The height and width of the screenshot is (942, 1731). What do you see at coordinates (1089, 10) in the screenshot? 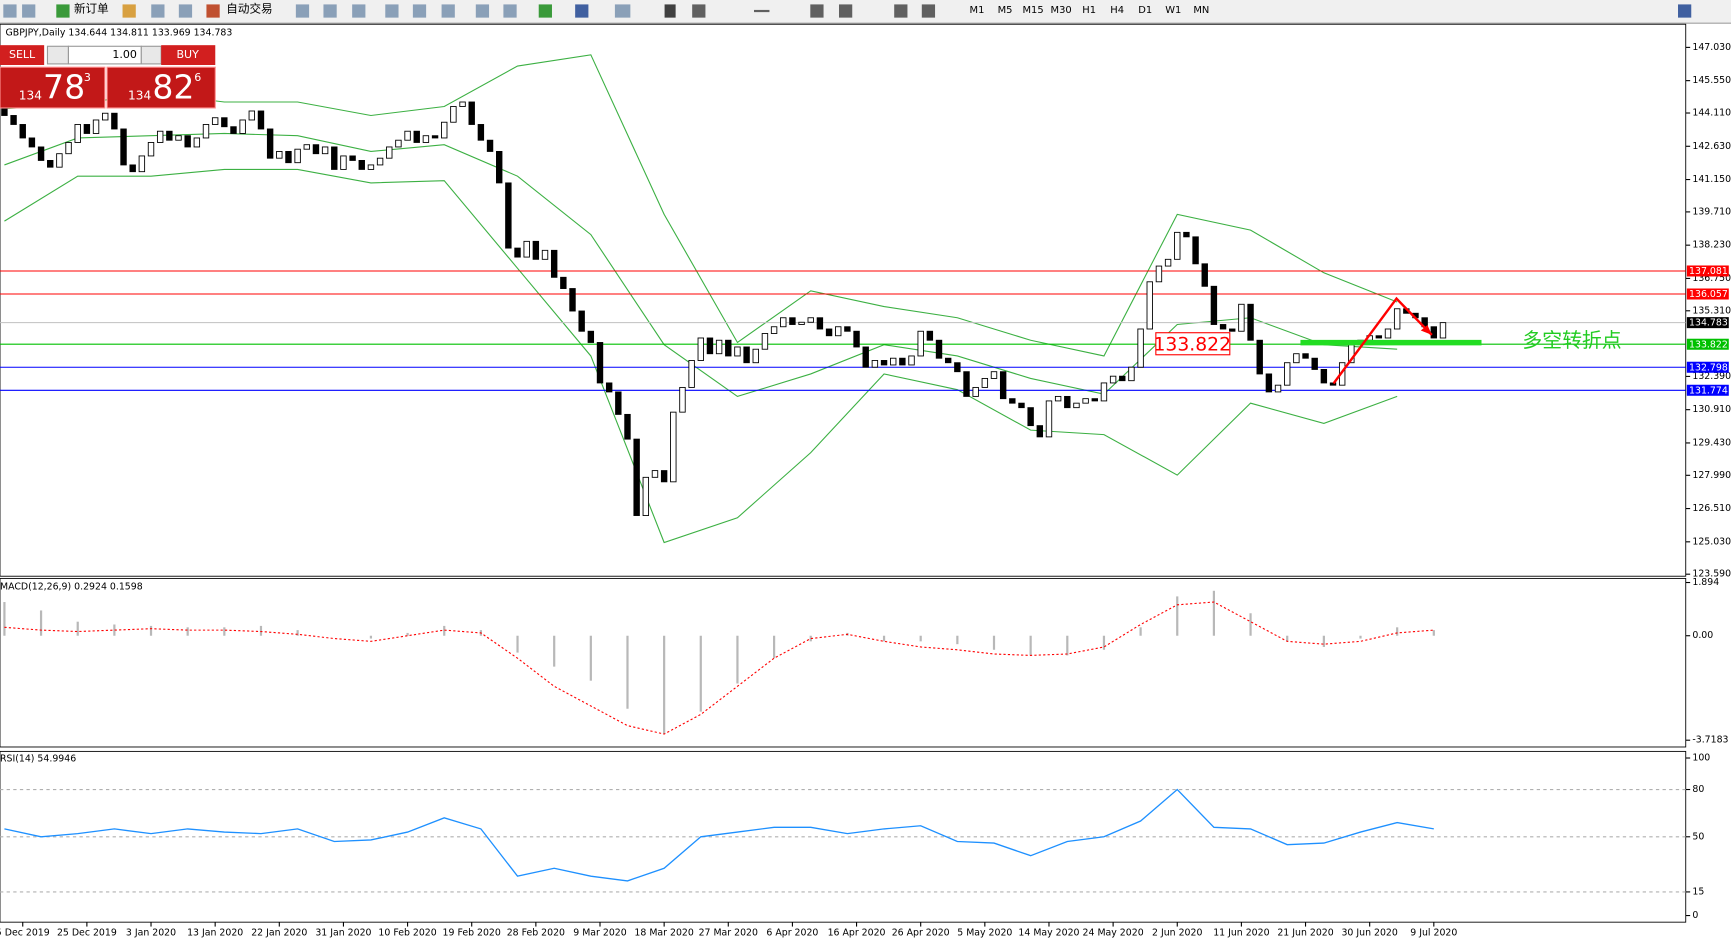
I see `timeframe-button: H1` at bounding box center [1089, 10].